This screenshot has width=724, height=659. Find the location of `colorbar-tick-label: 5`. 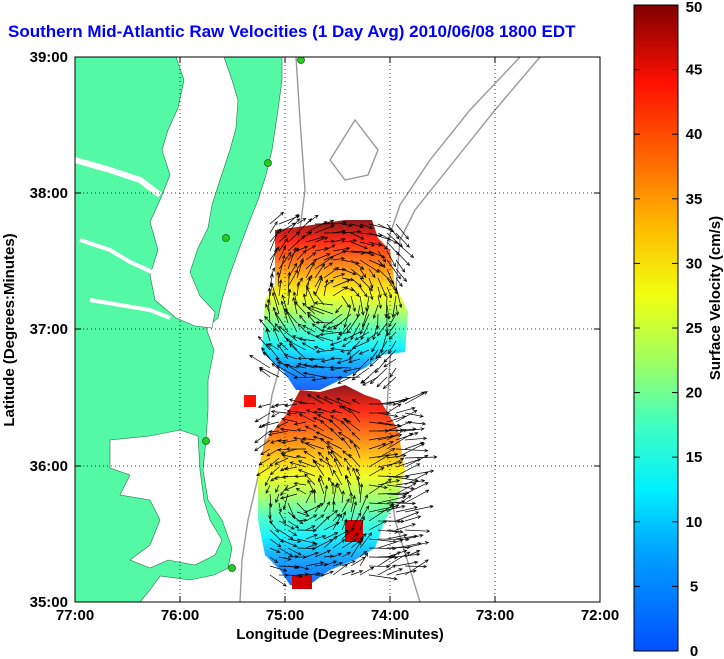

colorbar-tick-label: 5 is located at coordinates (694, 586).